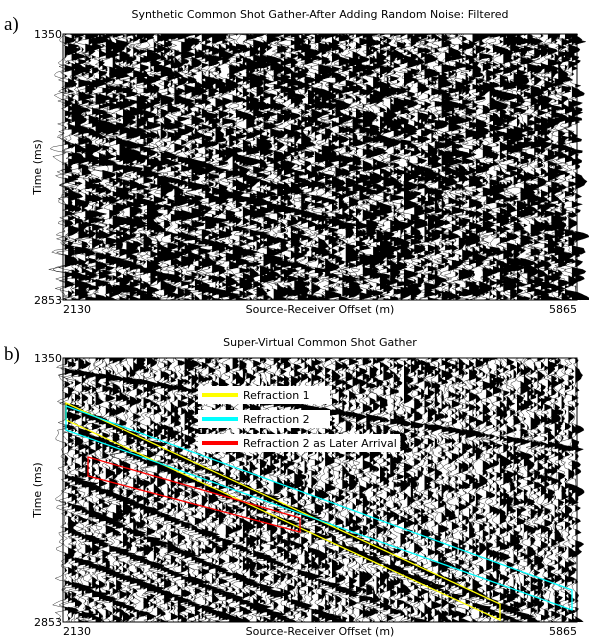 The height and width of the screenshot is (643, 589). Describe the element at coordinates (194, 494) in the screenshot. I see `annotation-outline` at that location.